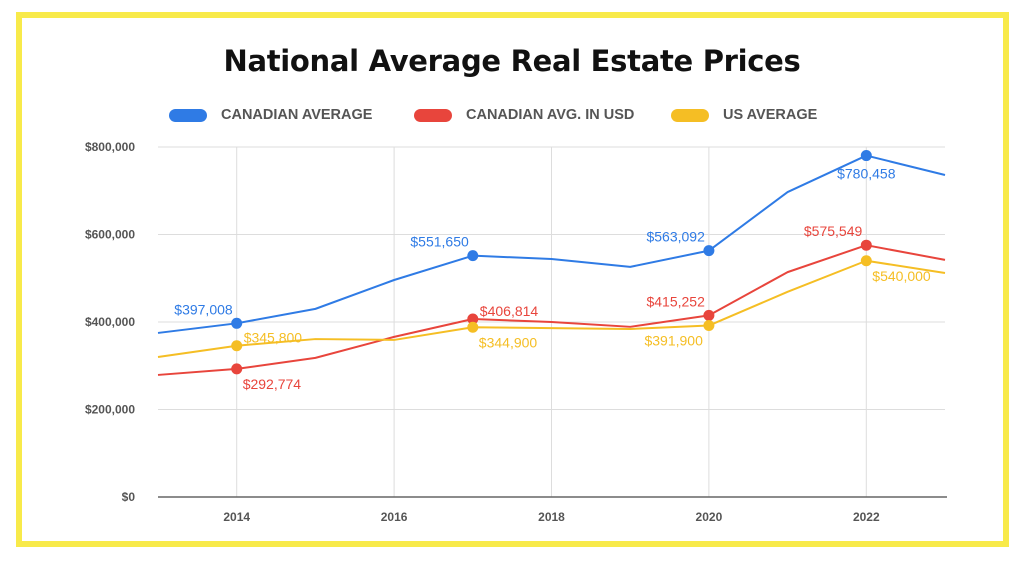  I want to click on data-label: $540,000, so click(901, 276).